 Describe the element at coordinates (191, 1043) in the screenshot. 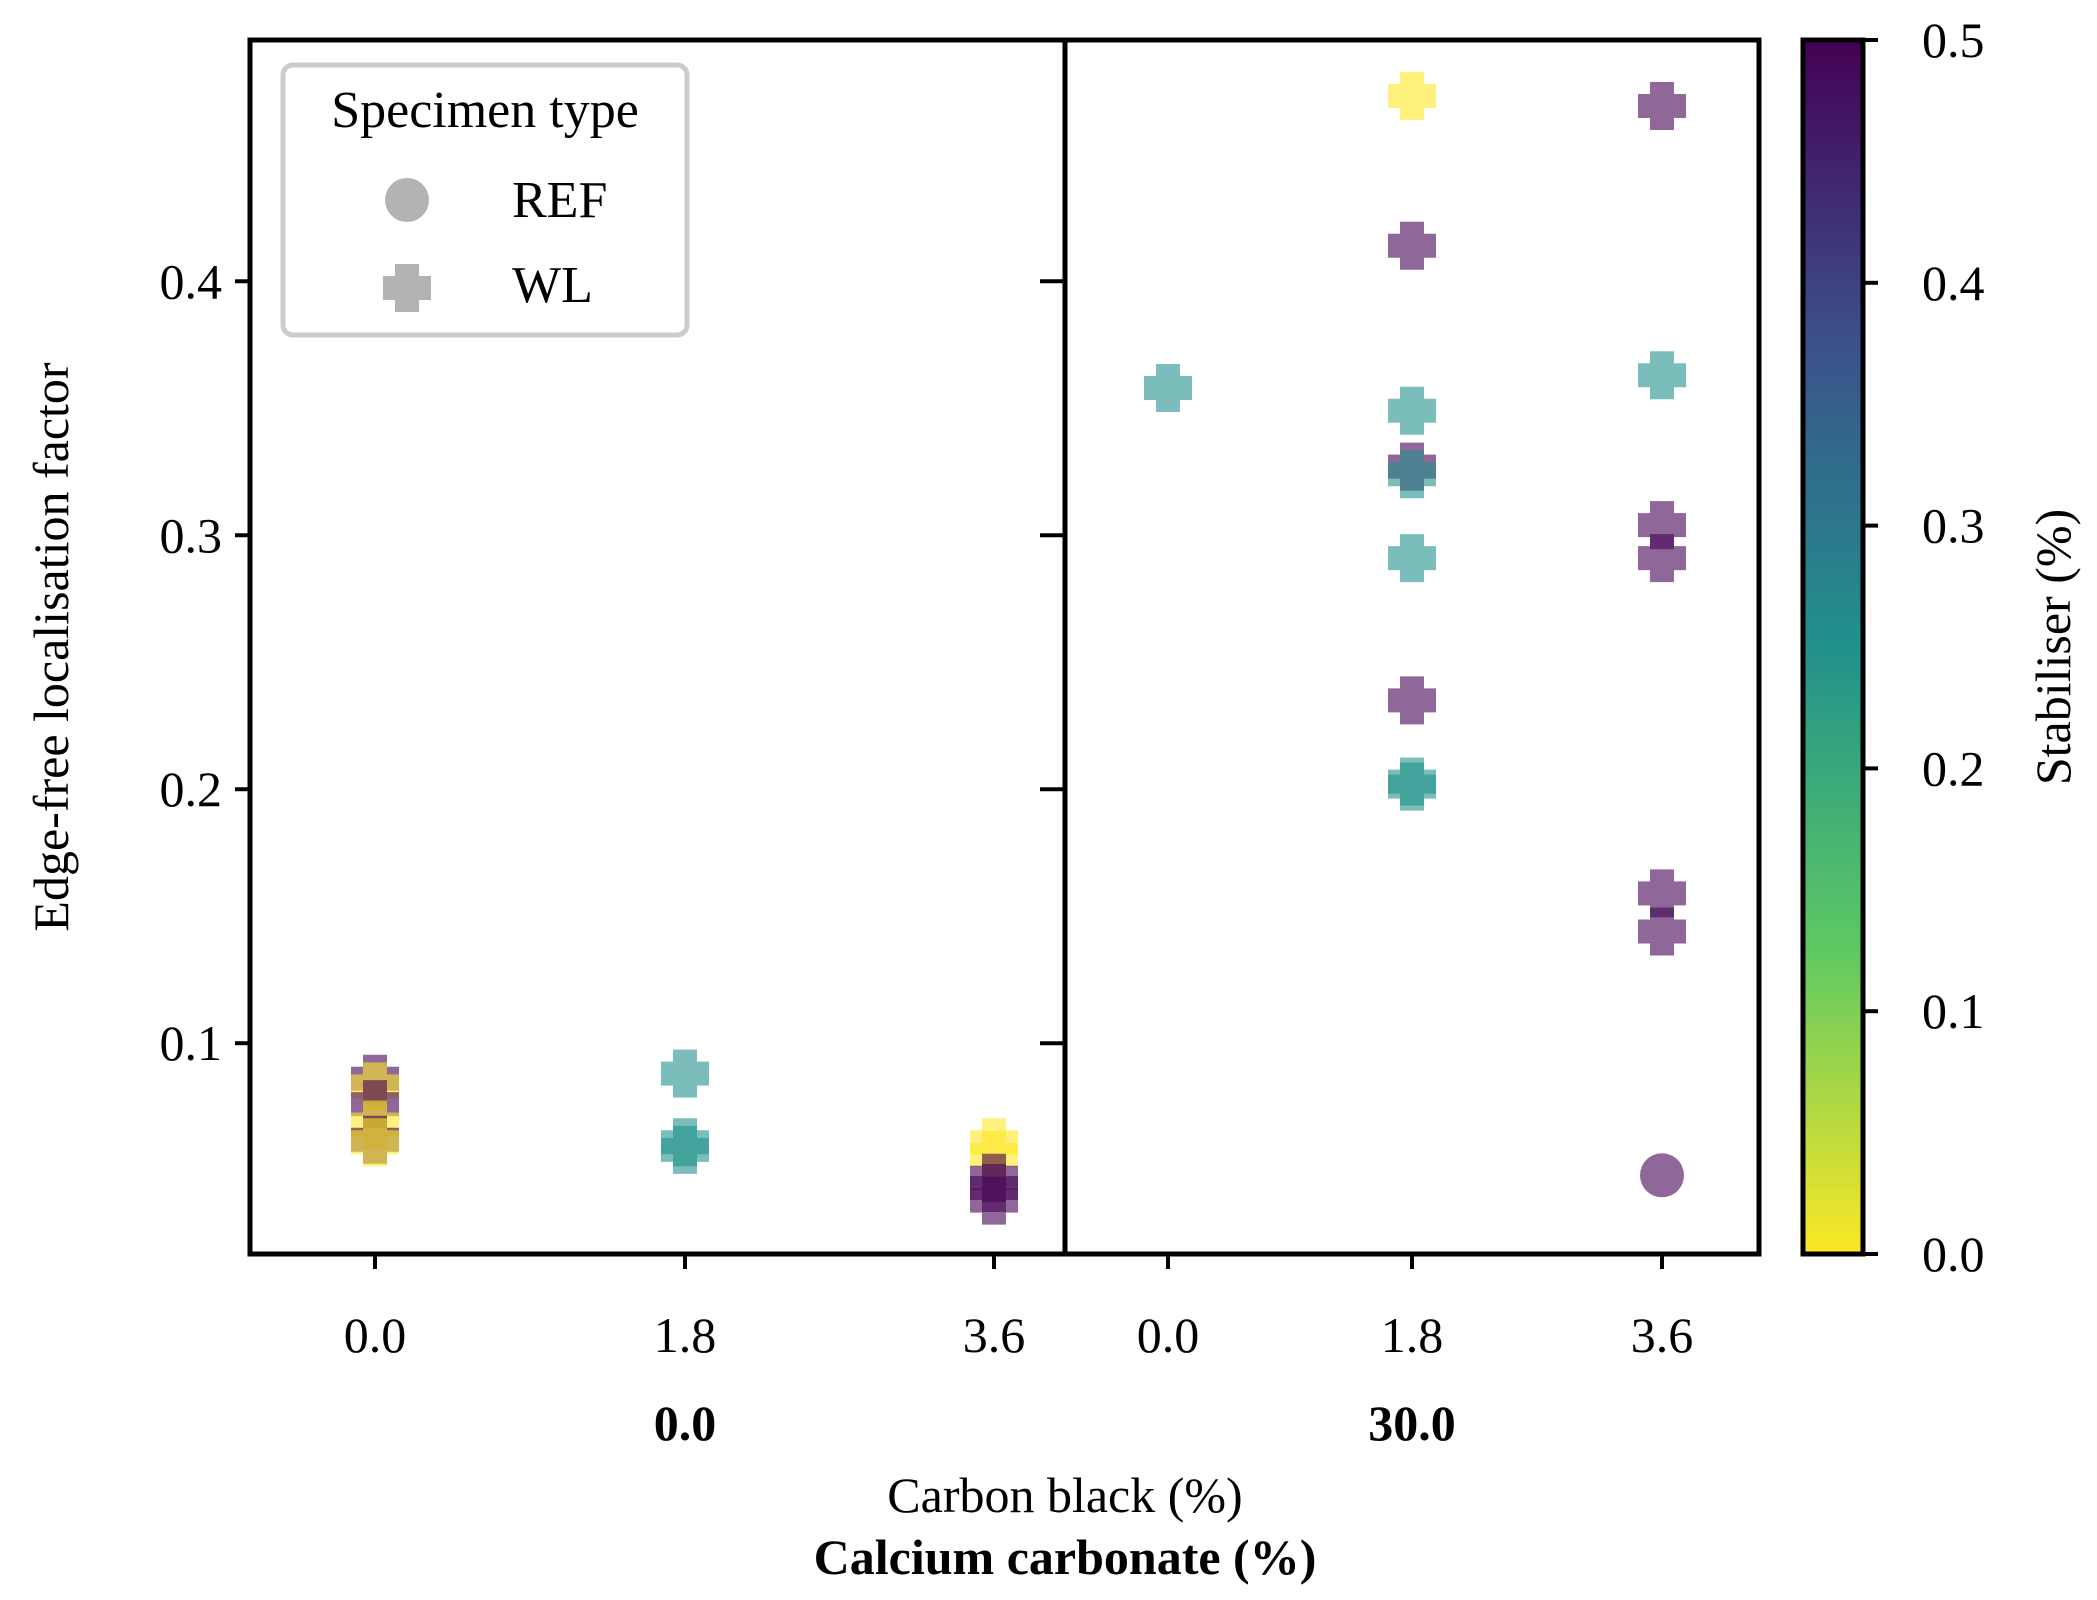

I see `y-tick-label: 0.1` at that location.